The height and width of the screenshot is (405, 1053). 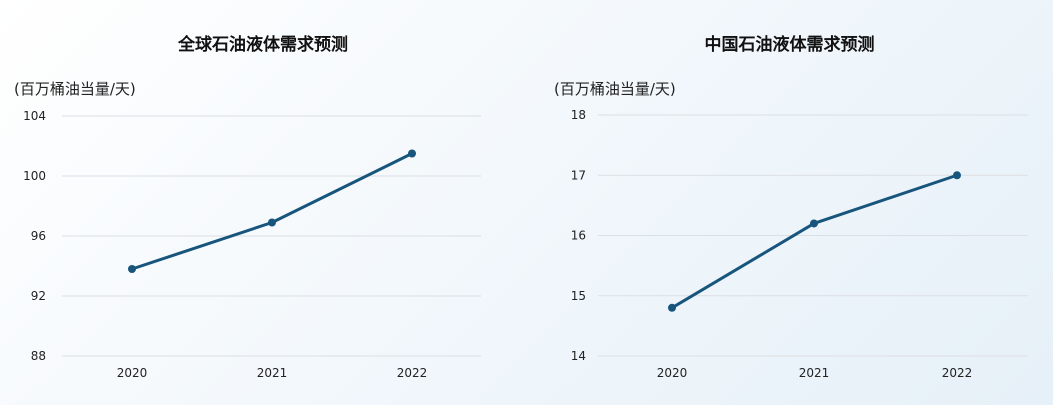 I want to click on y-tick-label: 96, so click(x=38, y=236).